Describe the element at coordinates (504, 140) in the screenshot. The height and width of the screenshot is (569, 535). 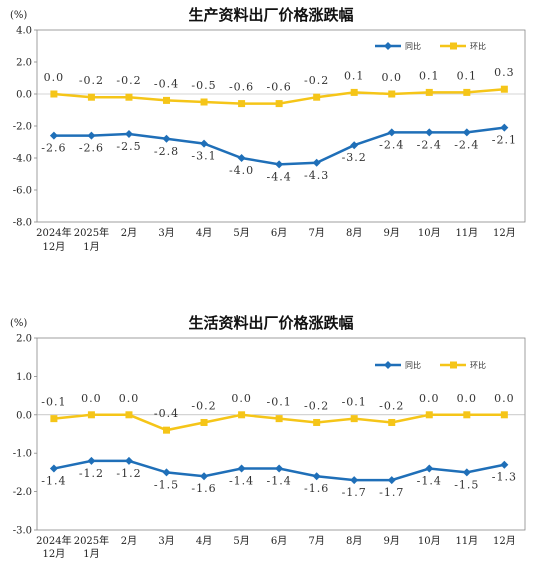
I see `data-label-yoy: -2.1` at that location.